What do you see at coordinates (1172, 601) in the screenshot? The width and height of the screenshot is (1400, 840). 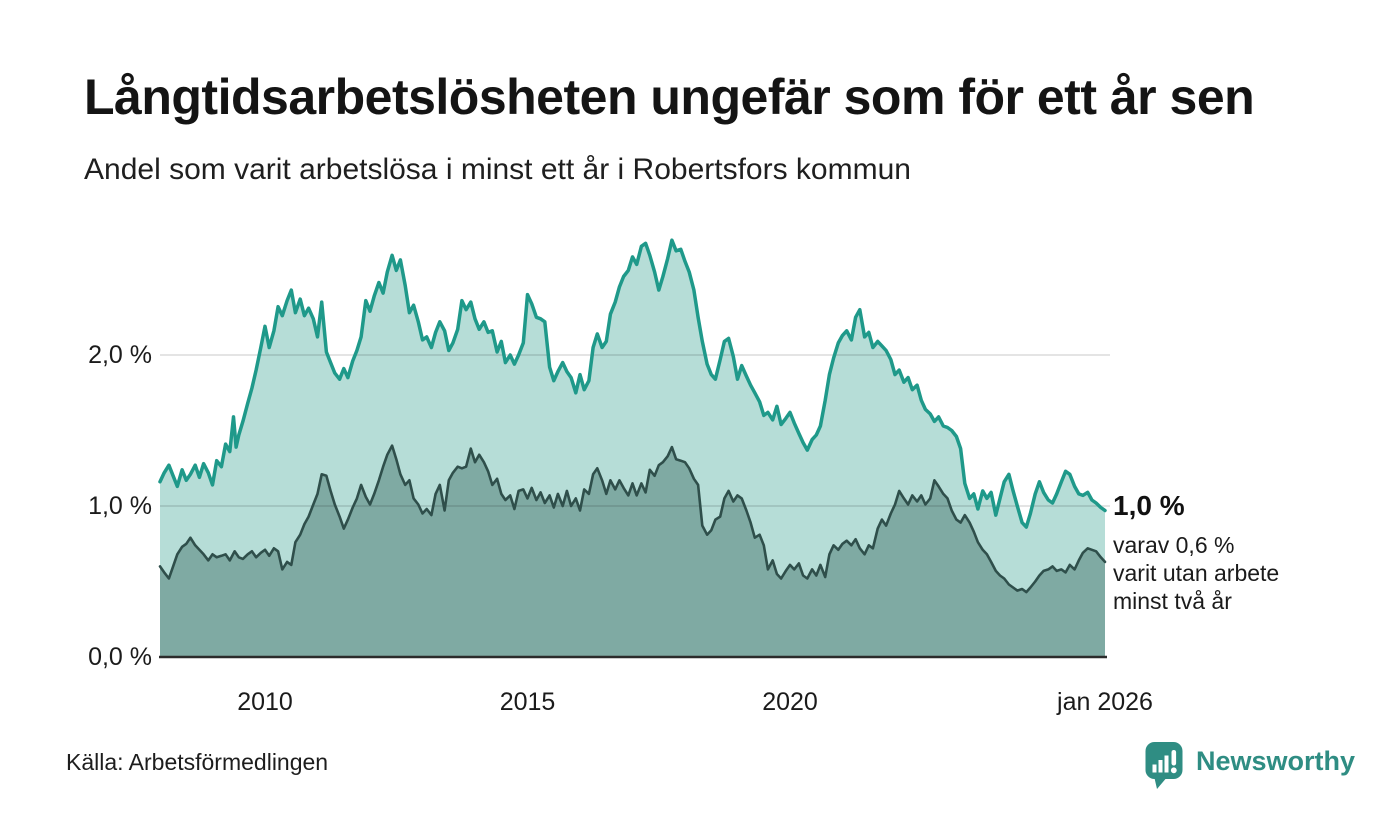 I see `annotation-line-3: minst två år` at bounding box center [1172, 601].